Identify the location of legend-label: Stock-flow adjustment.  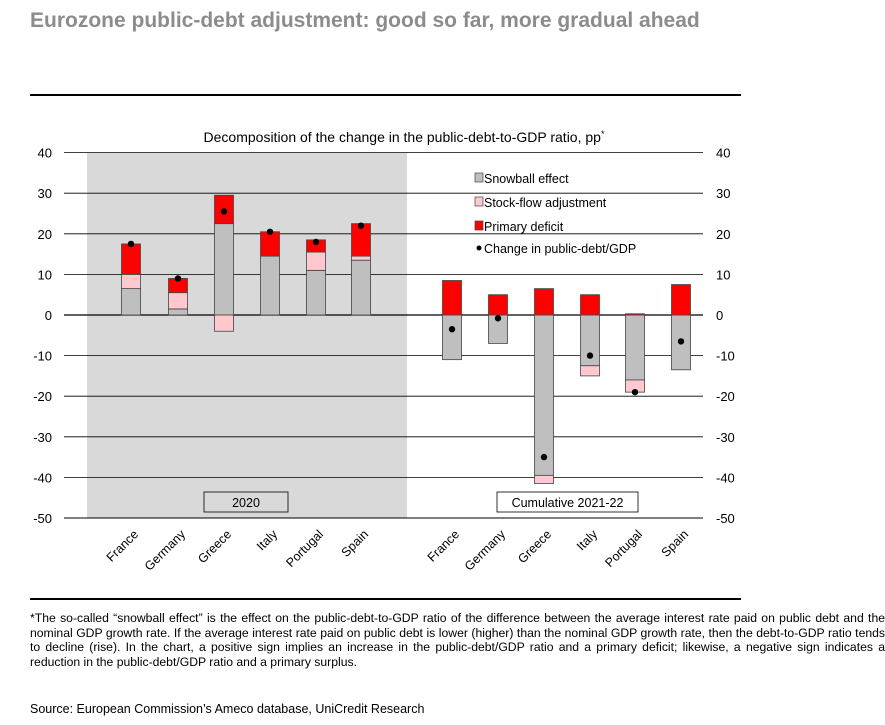
(545, 203).